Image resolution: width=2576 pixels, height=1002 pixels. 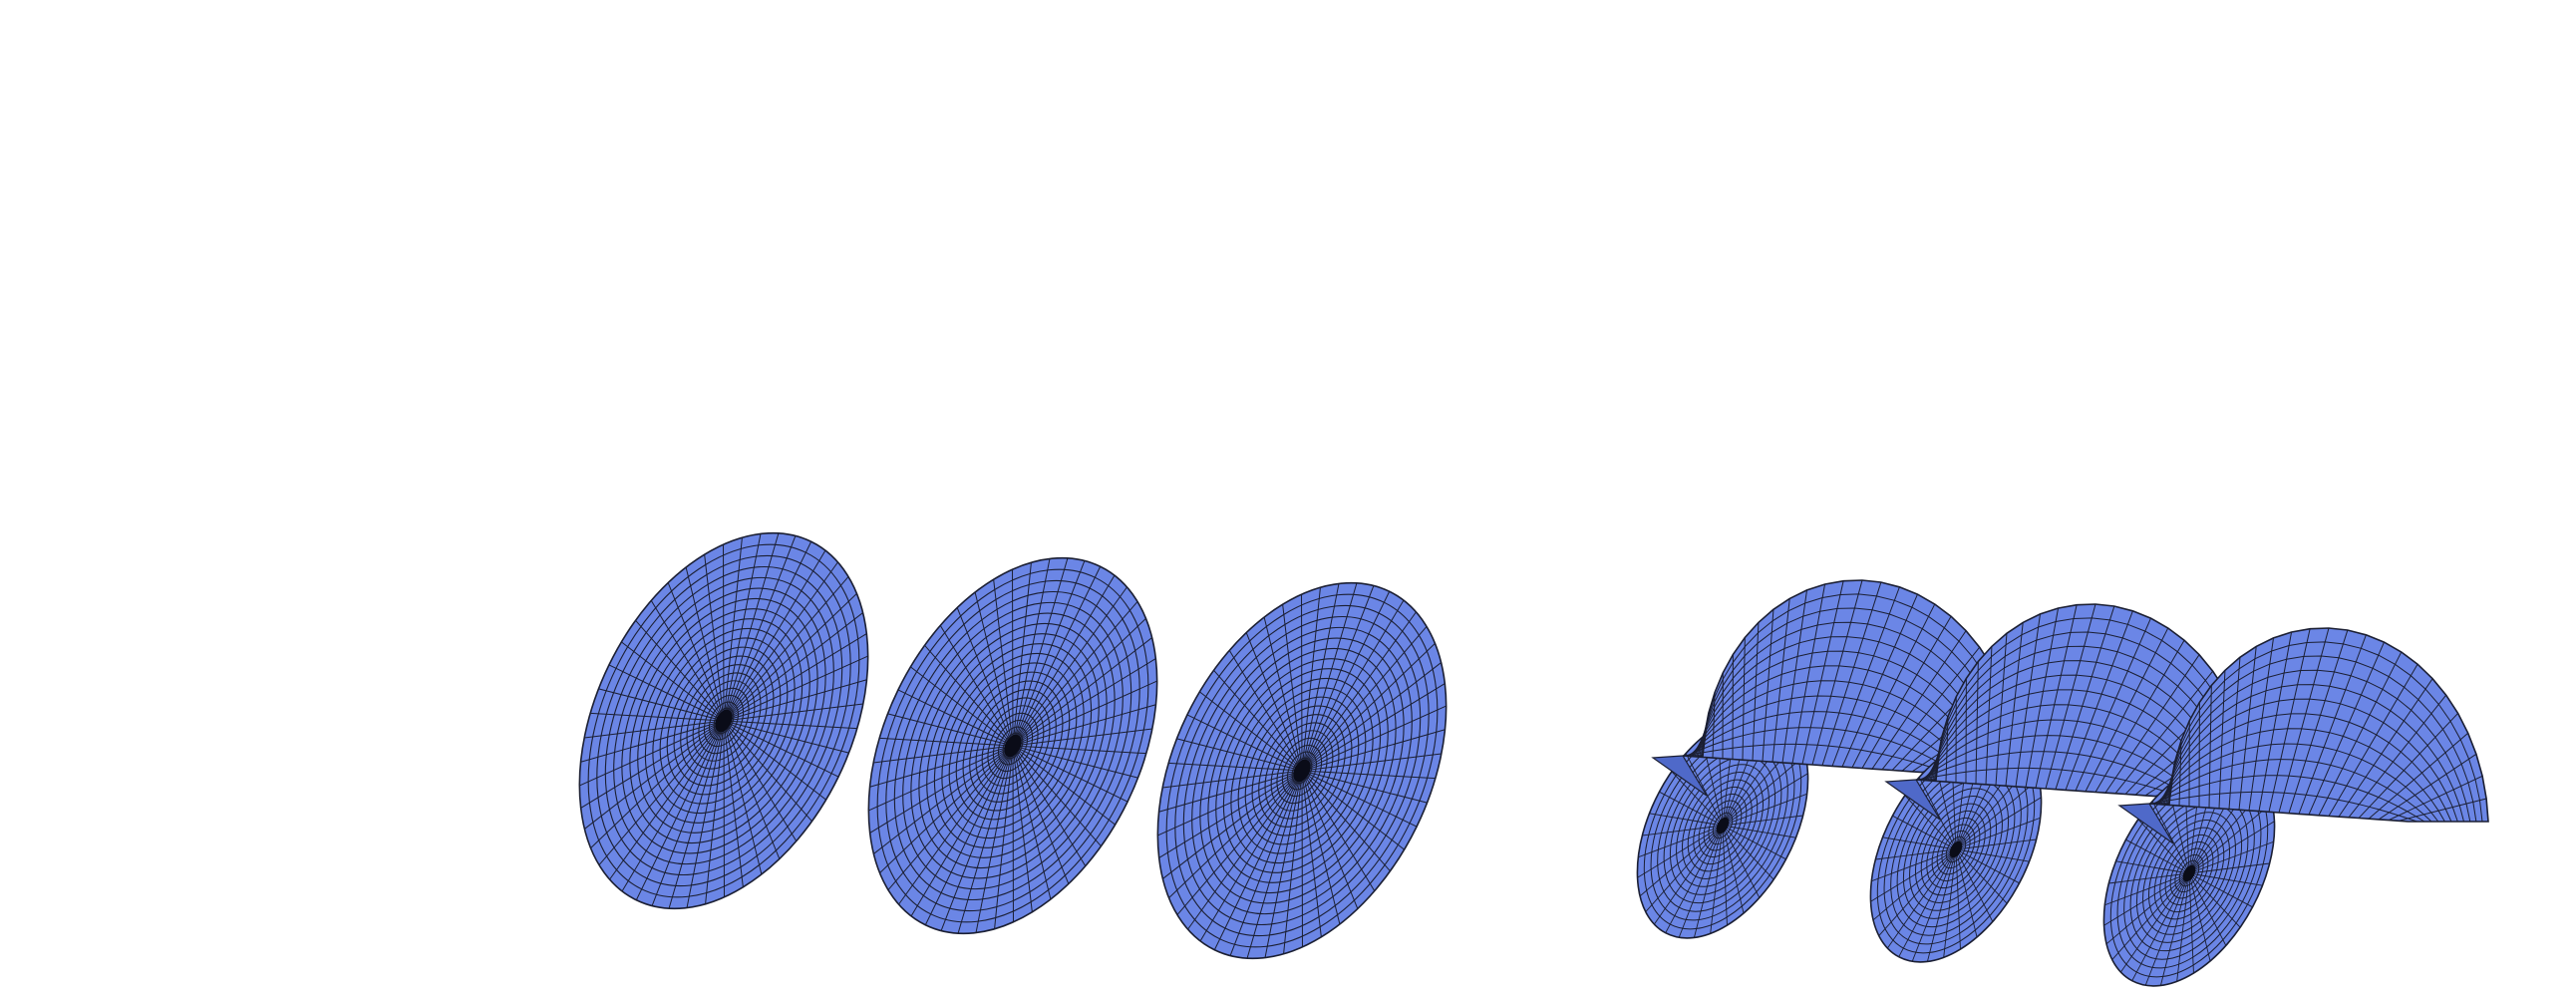 I want to click on helicoid-surface-group, so click(x=2062, y=783).